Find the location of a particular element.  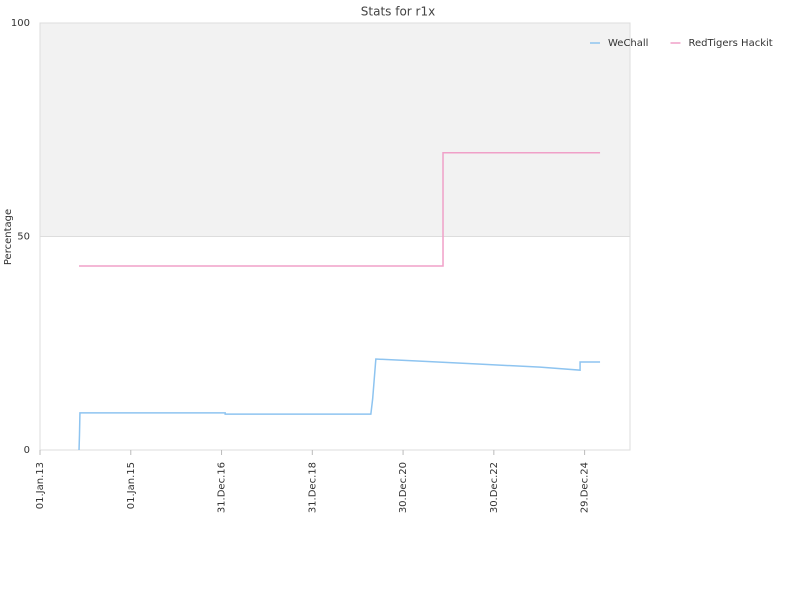

y-axis-label: Percentage is located at coordinates (8, 237).